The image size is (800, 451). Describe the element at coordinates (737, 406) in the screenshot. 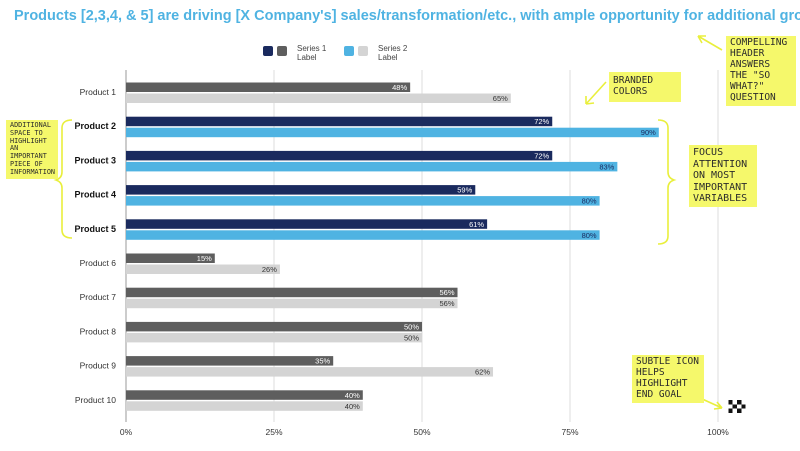

I see `checkered-flag-icon` at that location.